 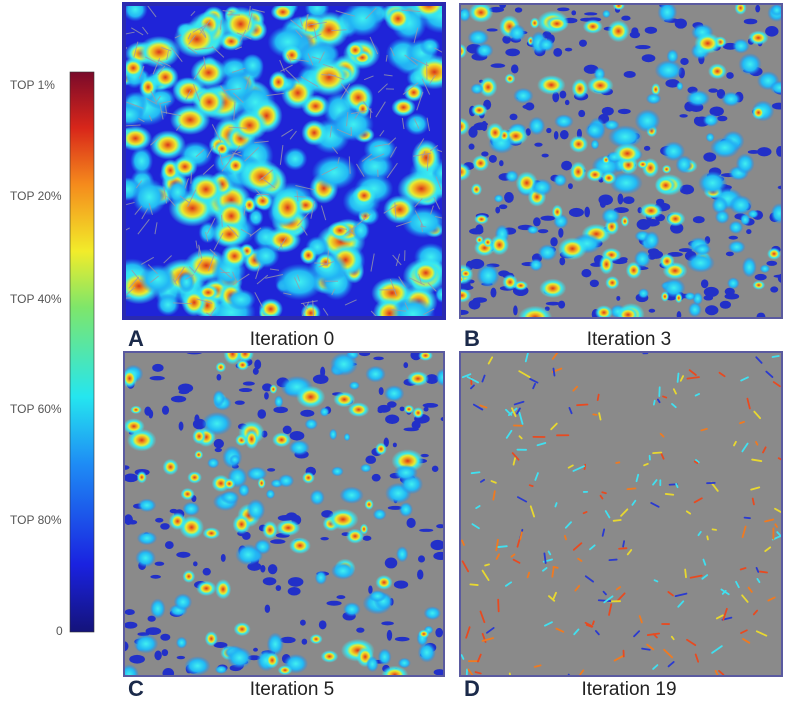 What do you see at coordinates (136, 688) in the screenshot?
I see `panel-letter: C` at bounding box center [136, 688].